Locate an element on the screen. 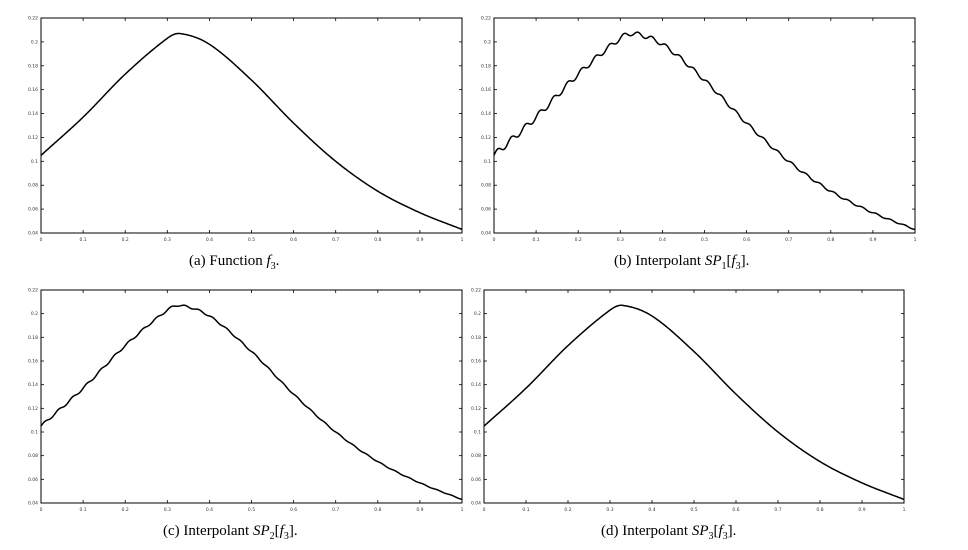 Image resolution: width=968 pixels, height=550 pixels. caption-a: (a) Function f3. is located at coordinates (234, 262).